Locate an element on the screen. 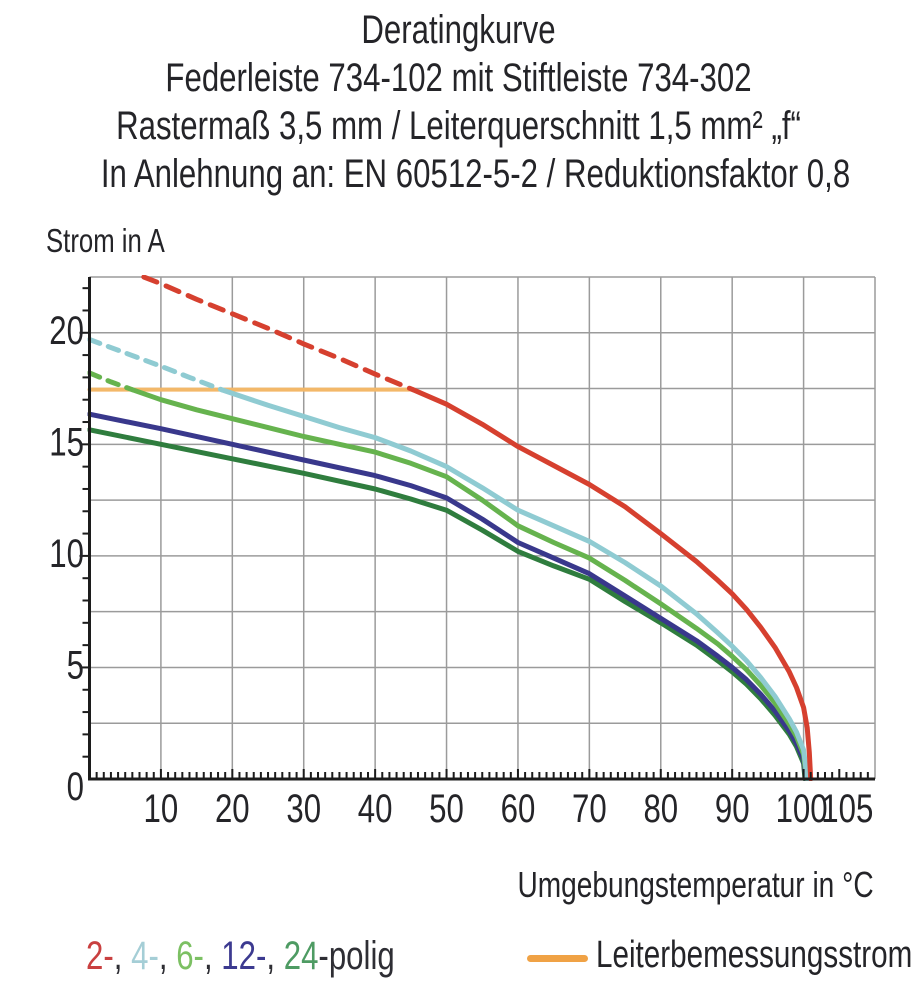 This screenshot has height=1000, width=917. poles-legend: 2-, 4-, 6-, 12-, 24-polig is located at coordinates (240, 956).